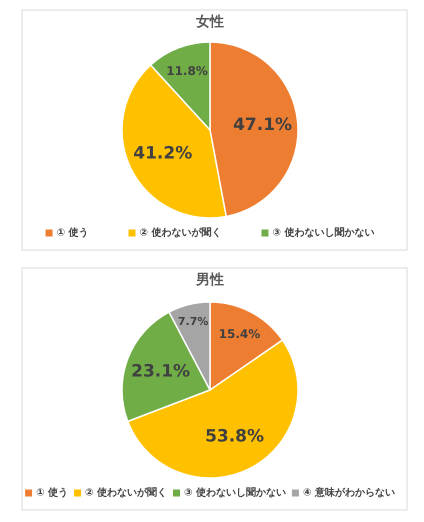 Image resolution: width=424 pixels, height=522 pixels. What do you see at coordinates (262, 125) in the screenshot?
I see `data-label: 47.1%` at bounding box center [262, 125].